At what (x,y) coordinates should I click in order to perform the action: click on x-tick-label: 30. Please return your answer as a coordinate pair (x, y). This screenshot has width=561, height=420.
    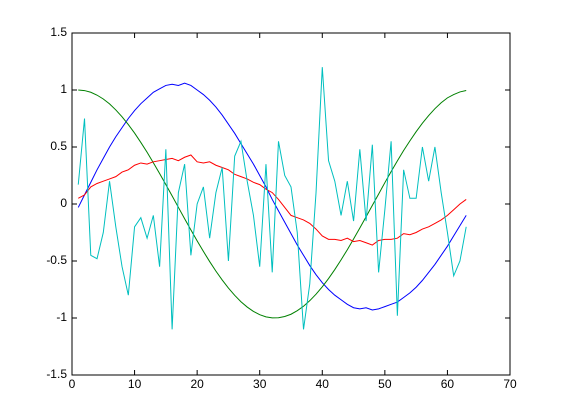
    Looking at the image, I should click on (260, 384).